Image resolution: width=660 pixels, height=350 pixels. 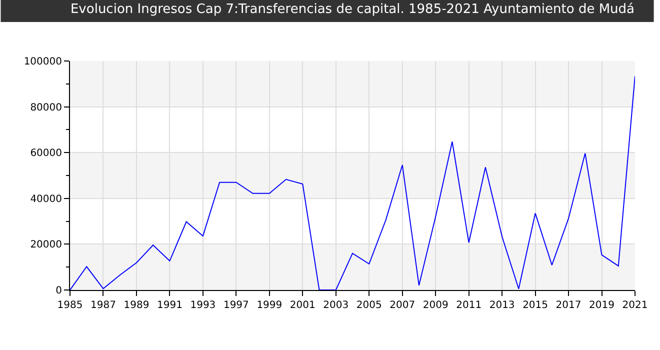 I want to click on x-tick-label: 1987, so click(x=103, y=305).